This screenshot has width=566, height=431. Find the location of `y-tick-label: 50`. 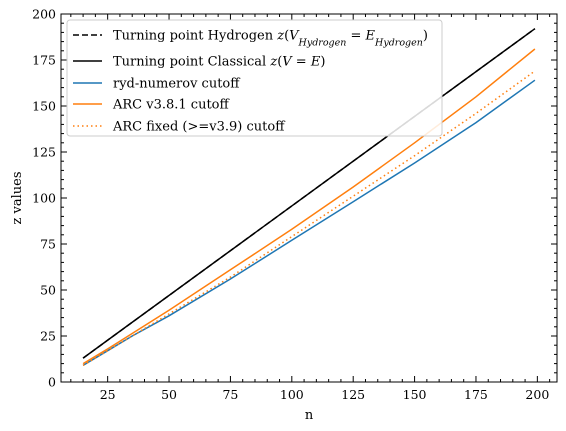

y-tick-label: 50 is located at coordinates (48, 290).